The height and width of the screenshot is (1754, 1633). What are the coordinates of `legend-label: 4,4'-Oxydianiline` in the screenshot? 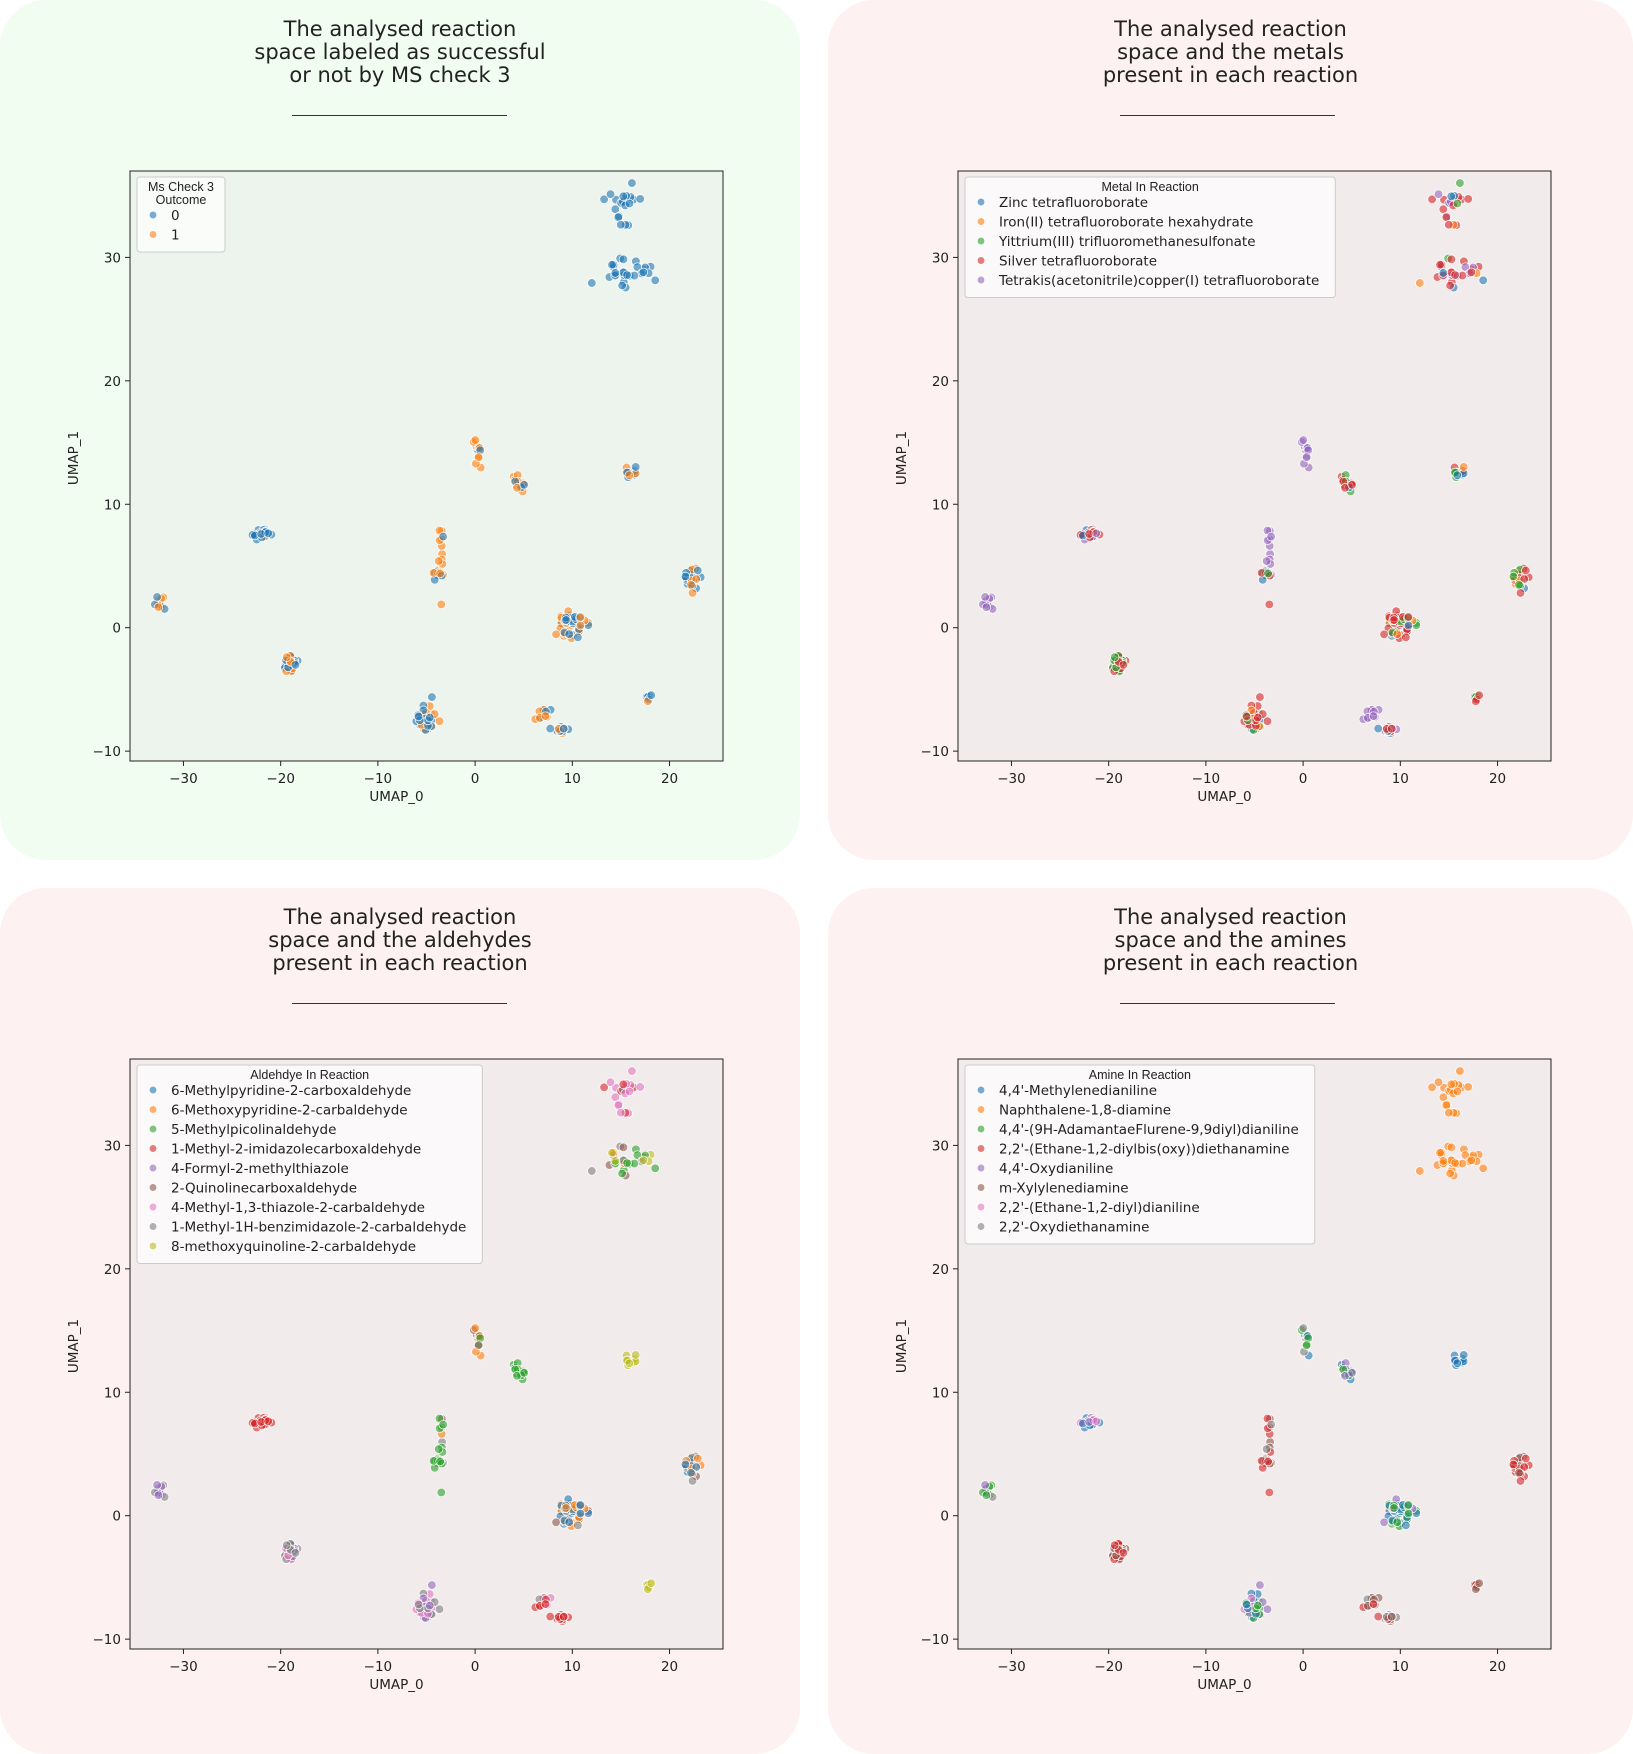 It's located at (1056, 1169).